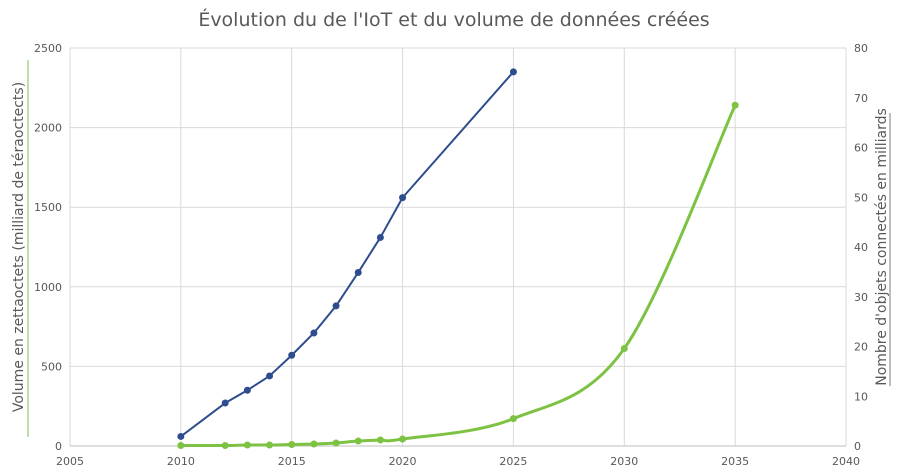 This screenshot has height=472, width=908. I want to click on y-tick-label: 1500, so click(48, 207).